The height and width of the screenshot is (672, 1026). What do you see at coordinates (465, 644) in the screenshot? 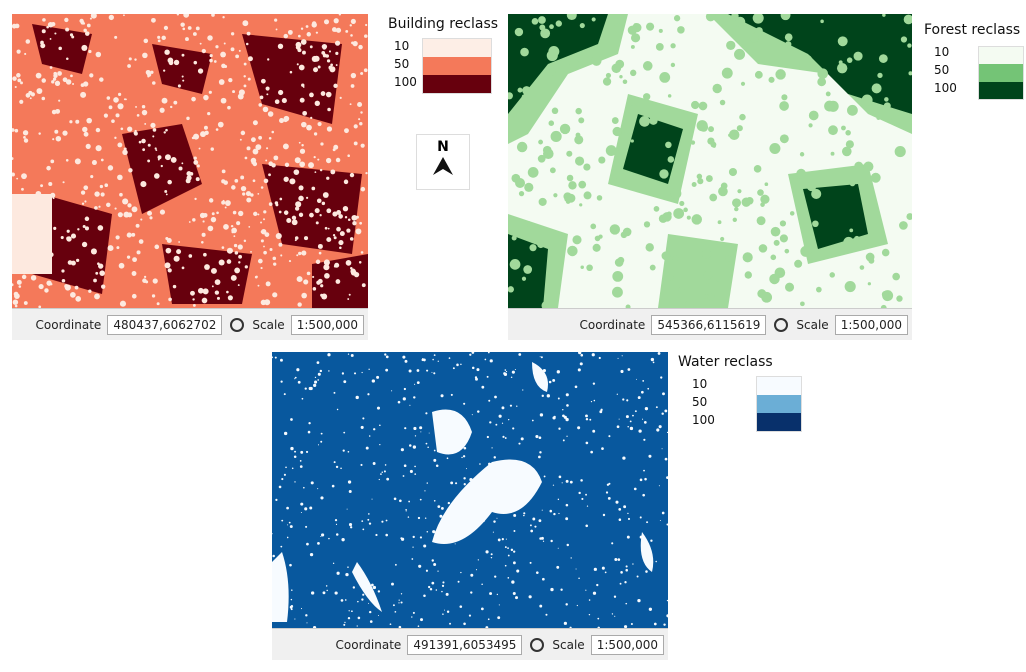
I see `coordinate-field: 491391,6053495` at bounding box center [465, 644].